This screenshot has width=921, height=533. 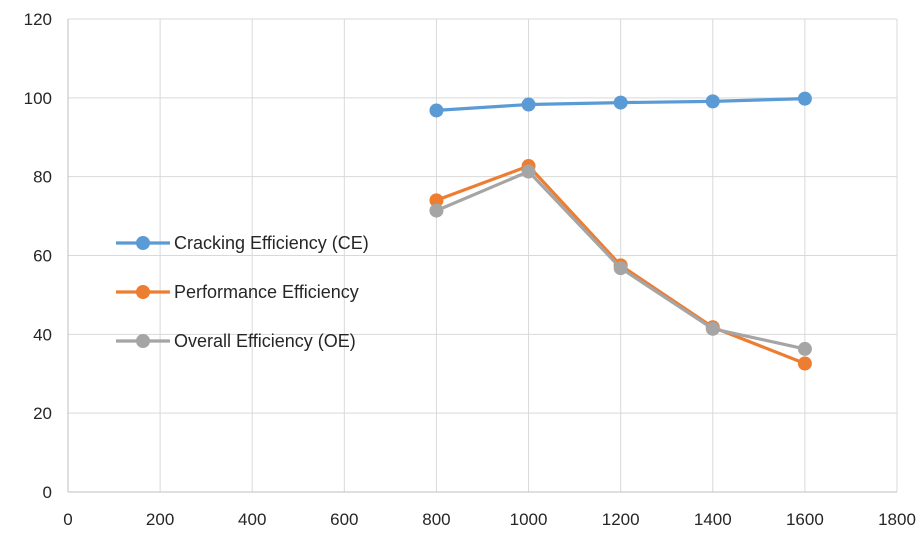 What do you see at coordinates (42, 256) in the screenshot?
I see `y-tick-label: 60` at bounding box center [42, 256].